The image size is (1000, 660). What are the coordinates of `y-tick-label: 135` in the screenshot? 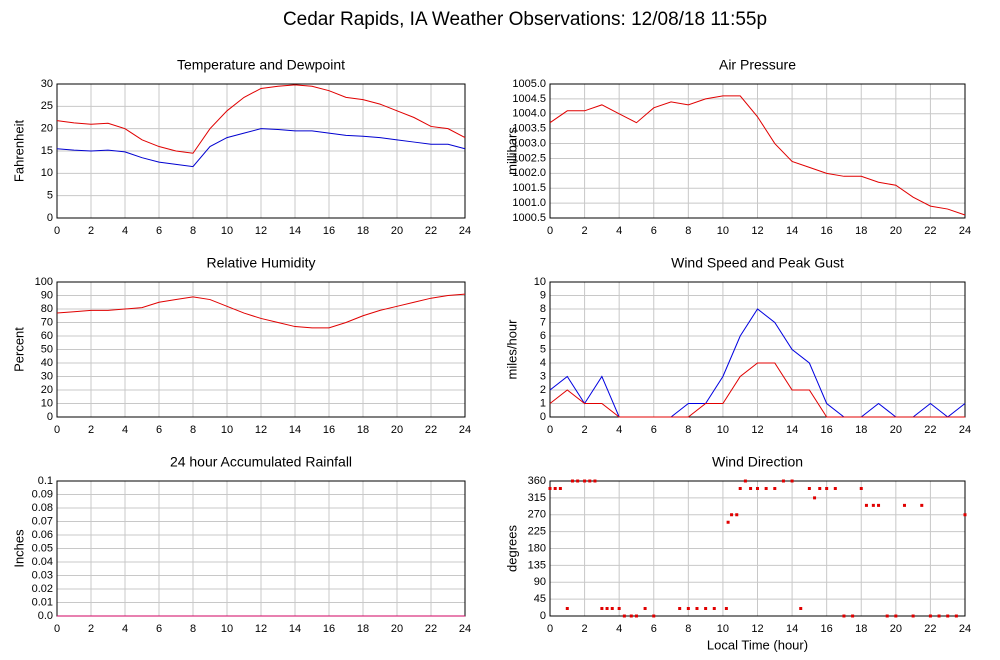 It's located at (537, 565).